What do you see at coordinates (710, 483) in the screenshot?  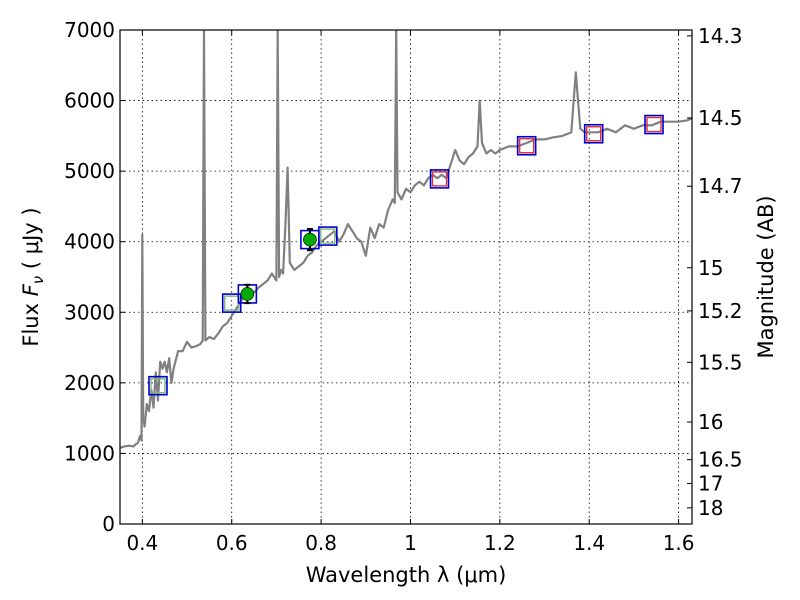 I see `magnitude-tick-label: 17` at bounding box center [710, 483].